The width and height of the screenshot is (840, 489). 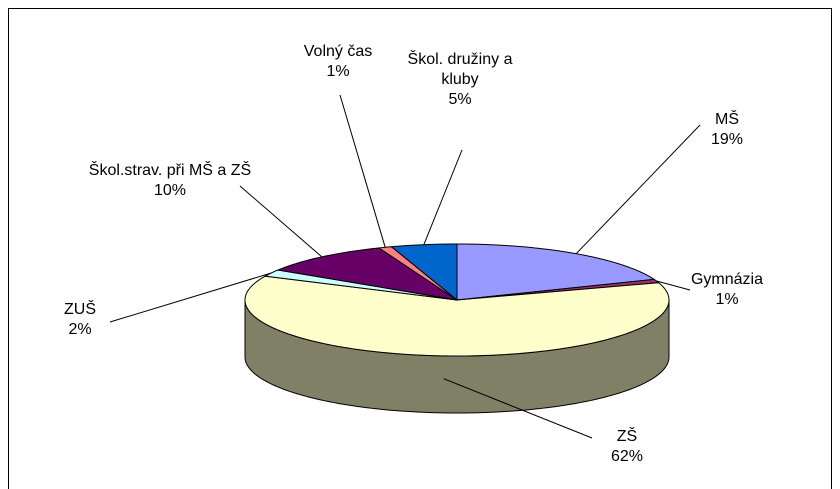 What do you see at coordinates (80, 329) in the screenshot?
I see `value-label: 2%` at bounding box center [80, 329].